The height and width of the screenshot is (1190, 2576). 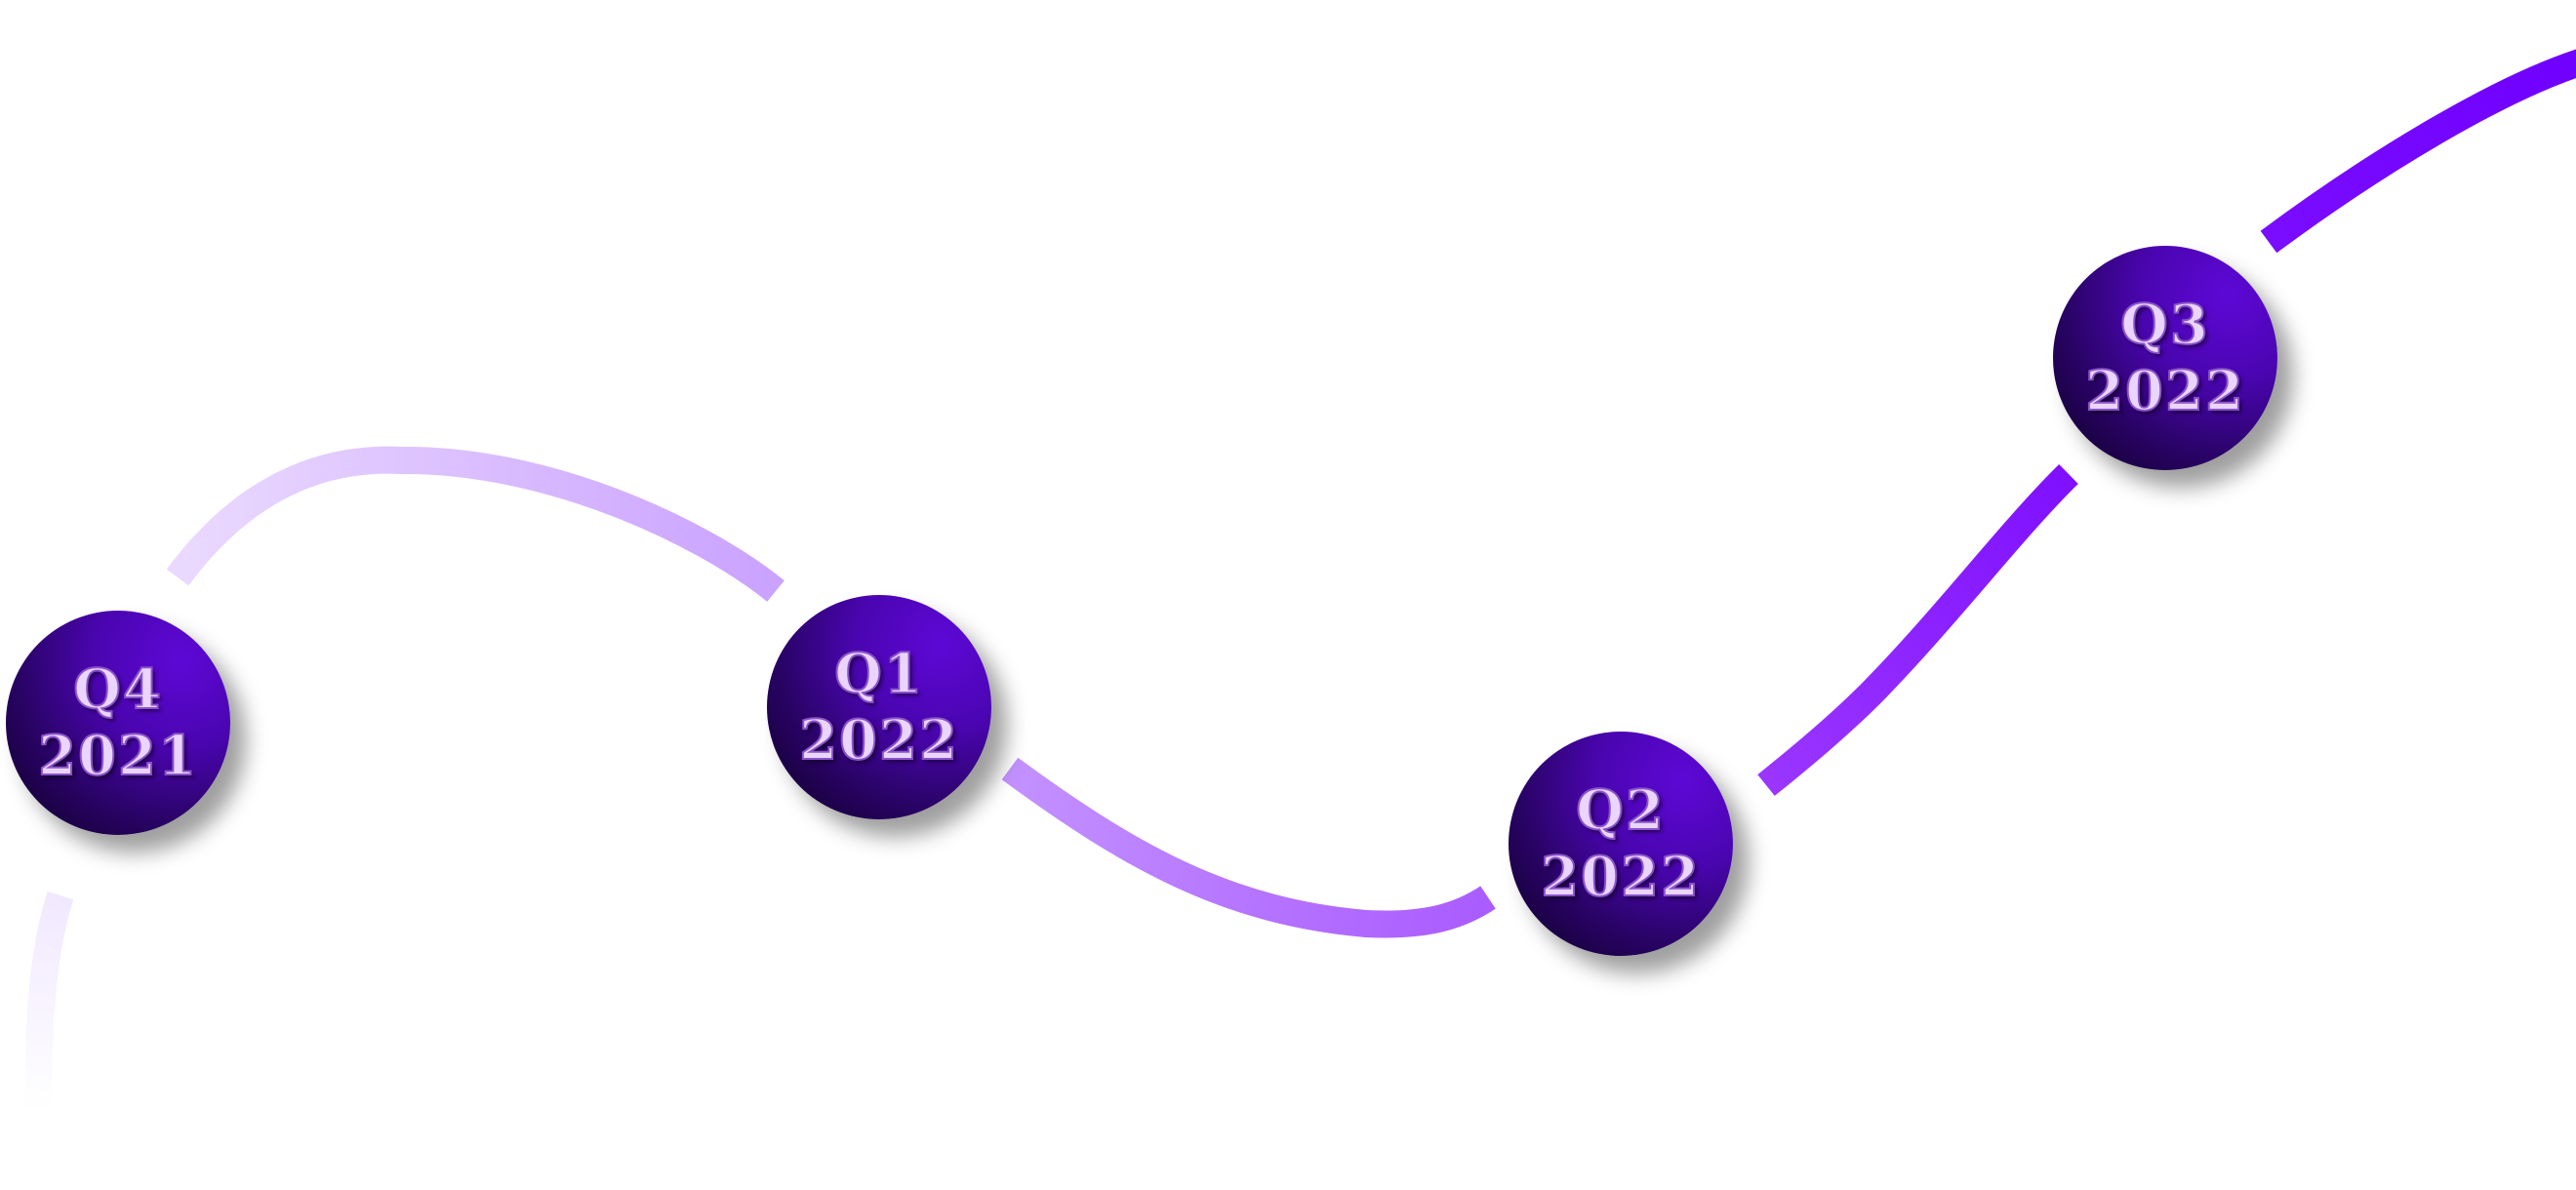 I want to click on milestone-quarter-label: Q1, so click(x=878, y=674).